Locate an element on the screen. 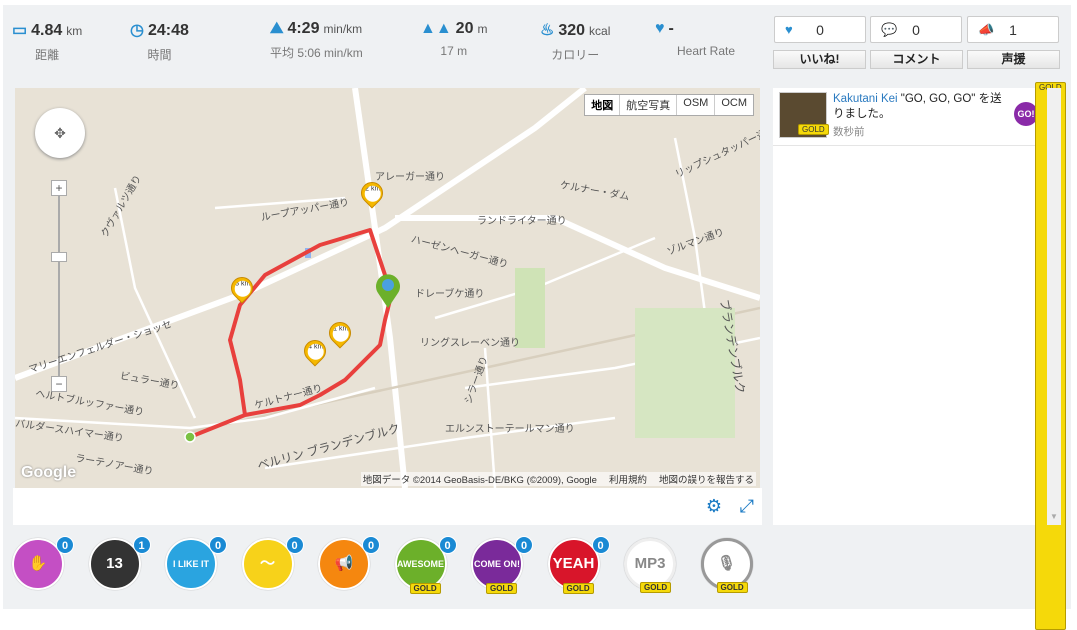 This screenshot has width=1077, height=630. settings-gear-icon: ⚙ is located at coordinates (713, 506).